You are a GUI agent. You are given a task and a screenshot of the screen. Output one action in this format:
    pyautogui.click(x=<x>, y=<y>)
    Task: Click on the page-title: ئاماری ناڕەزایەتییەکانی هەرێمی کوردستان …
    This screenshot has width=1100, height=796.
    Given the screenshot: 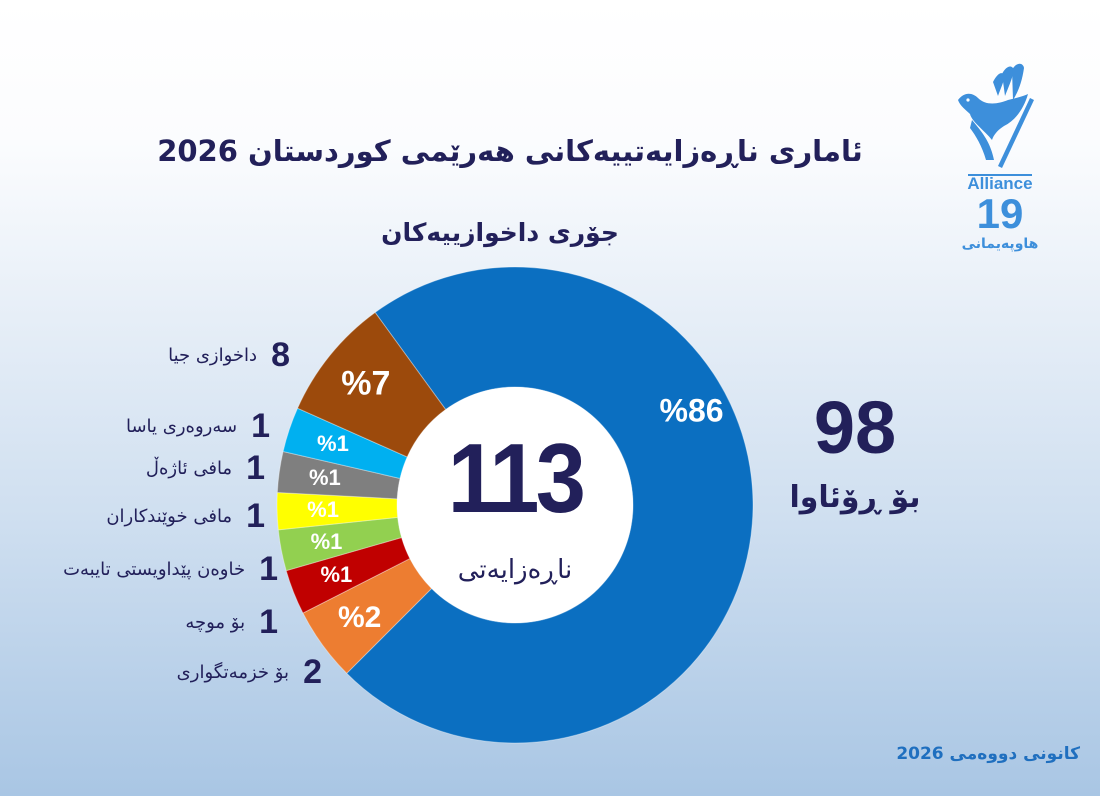 What is the action you would take?
    pyautogui.click(x=510, y=151)
    